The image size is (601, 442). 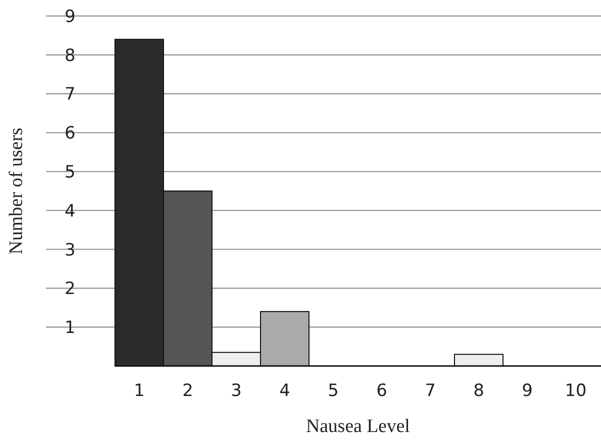 I want to click on x-tick-label: 2, so click(x=188, y=390).